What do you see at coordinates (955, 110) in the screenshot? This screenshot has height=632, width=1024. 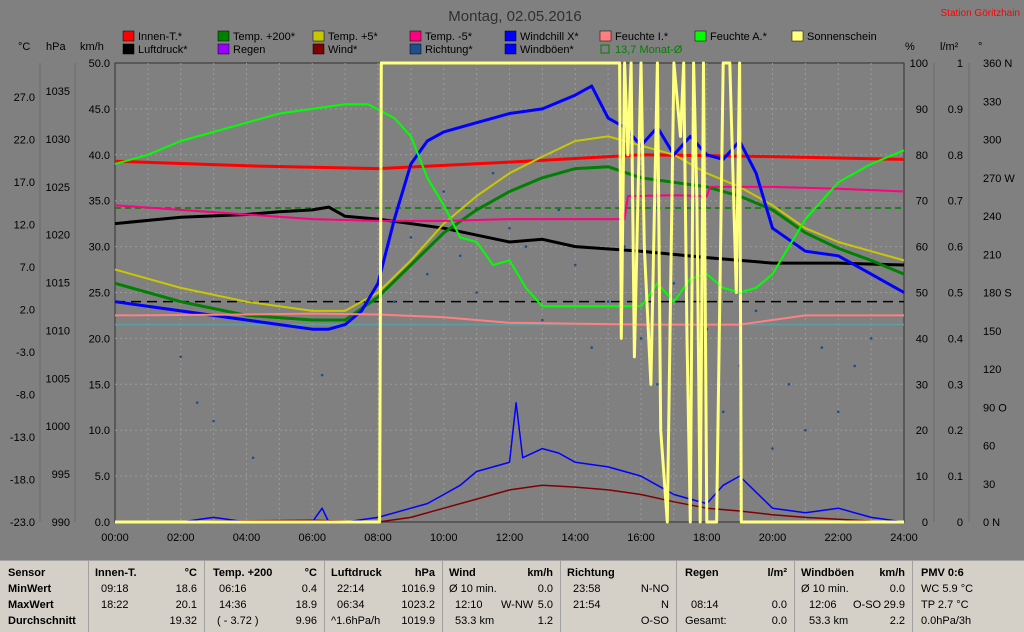 I see `lm2-tick-label: 0.9` at bounding box center [955, 110].